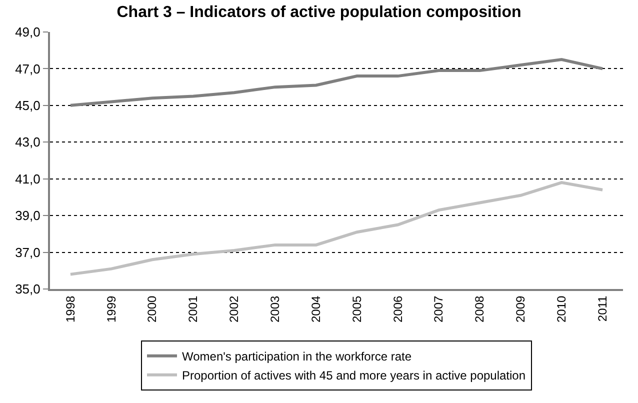  I want to click on y-tick-label: 39,0, so click(27, 216).